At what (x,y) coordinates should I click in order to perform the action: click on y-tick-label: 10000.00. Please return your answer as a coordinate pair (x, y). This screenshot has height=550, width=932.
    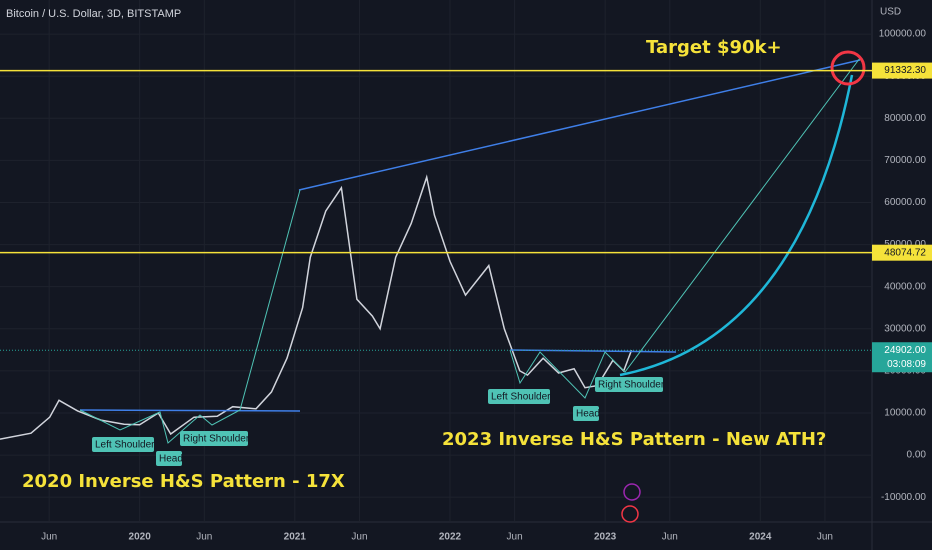
    Looking at the image, I should click on (905, 413).